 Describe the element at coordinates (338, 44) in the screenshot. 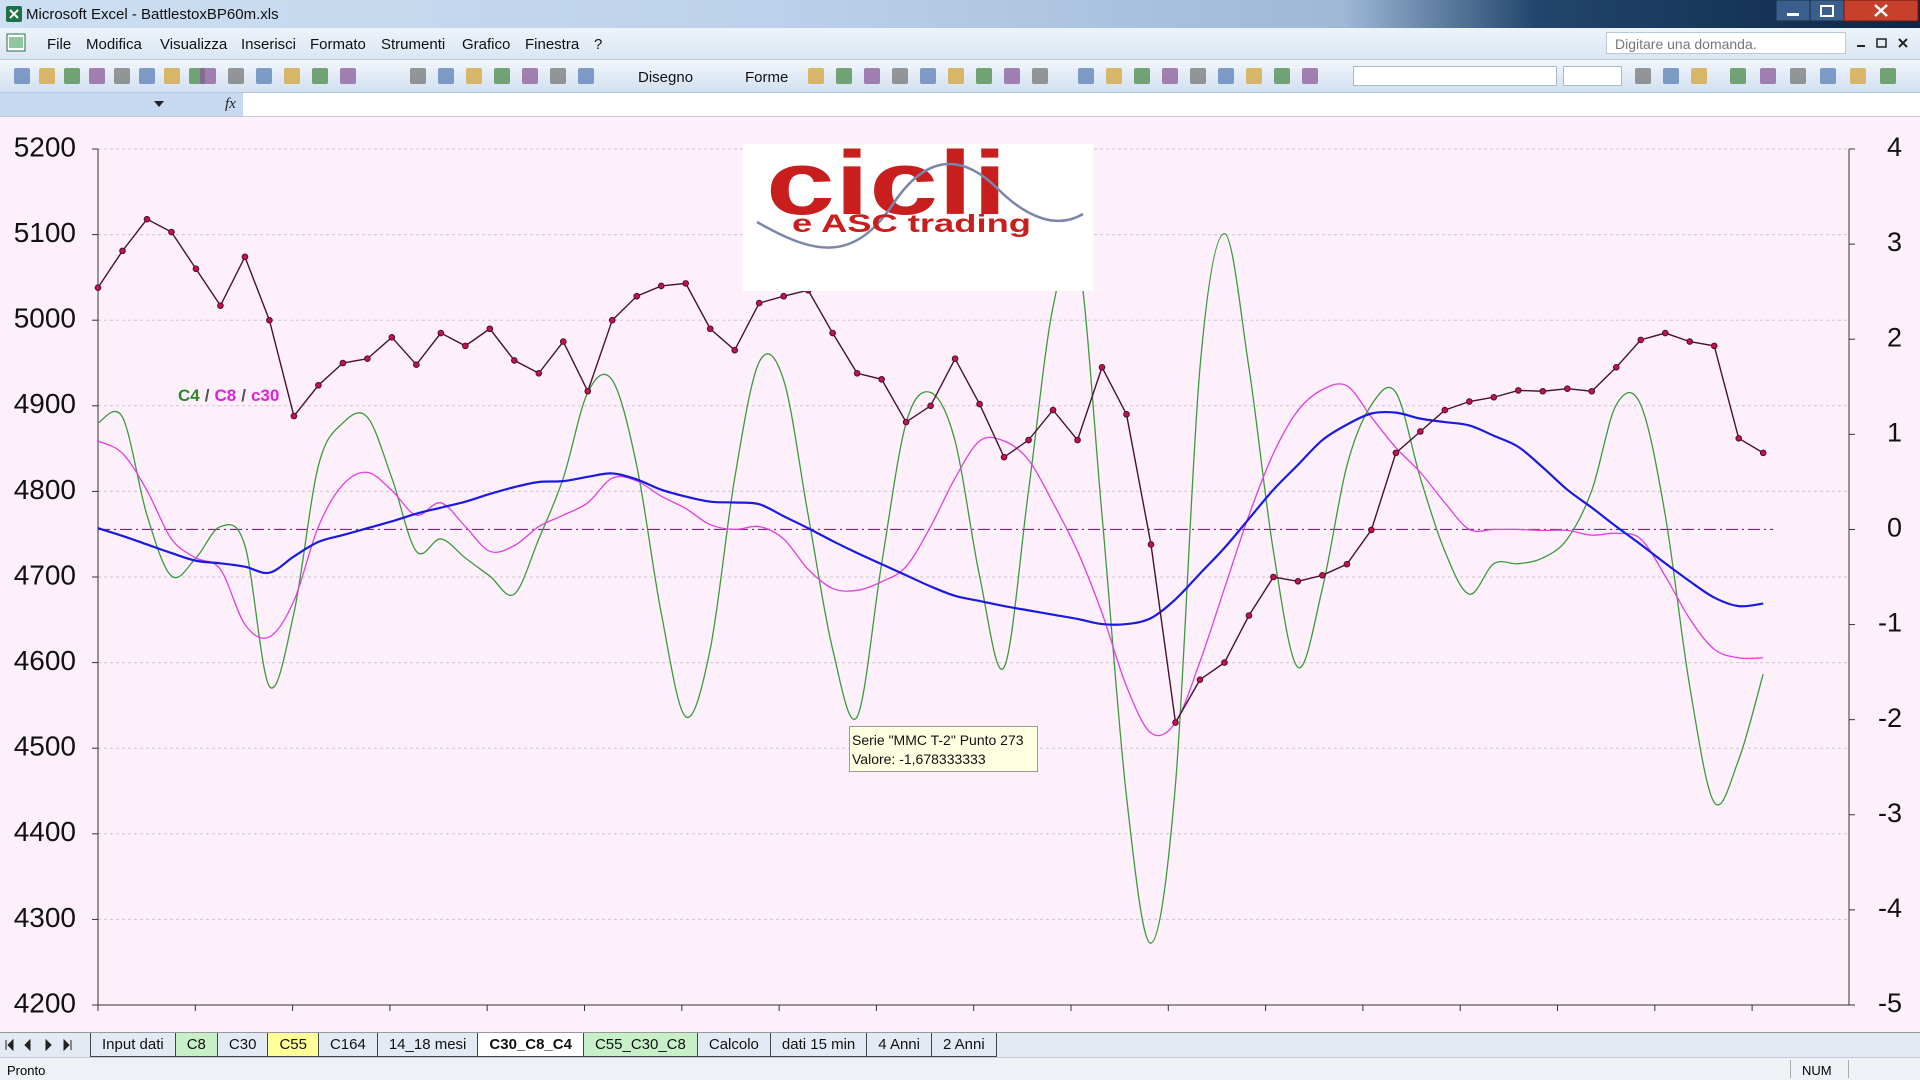

I see `menu-item: Formato` at that location.